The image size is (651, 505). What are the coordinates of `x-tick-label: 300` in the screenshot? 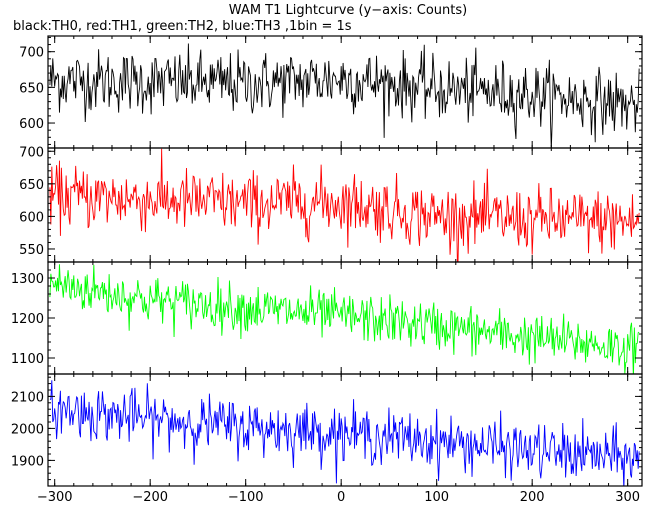 It's located at (627, 497).